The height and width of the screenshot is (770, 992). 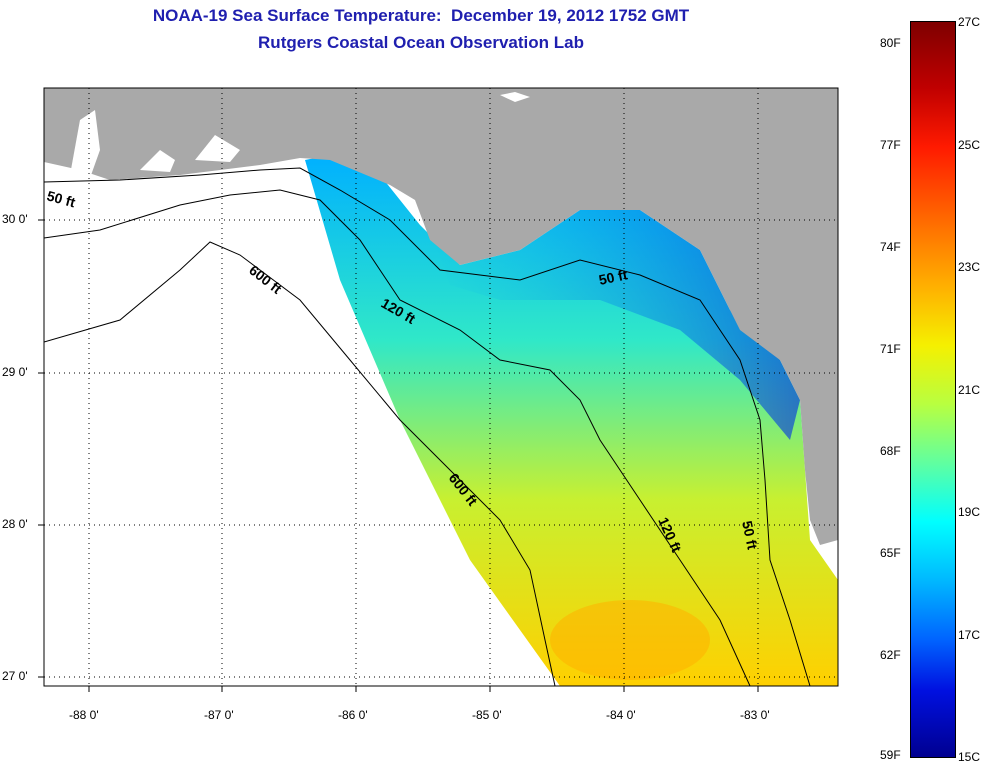 What do you see at coordinates (969, 22) in the screenshot?
I see `colorbar-label-c: 27C` at bounding box center [969, 22].